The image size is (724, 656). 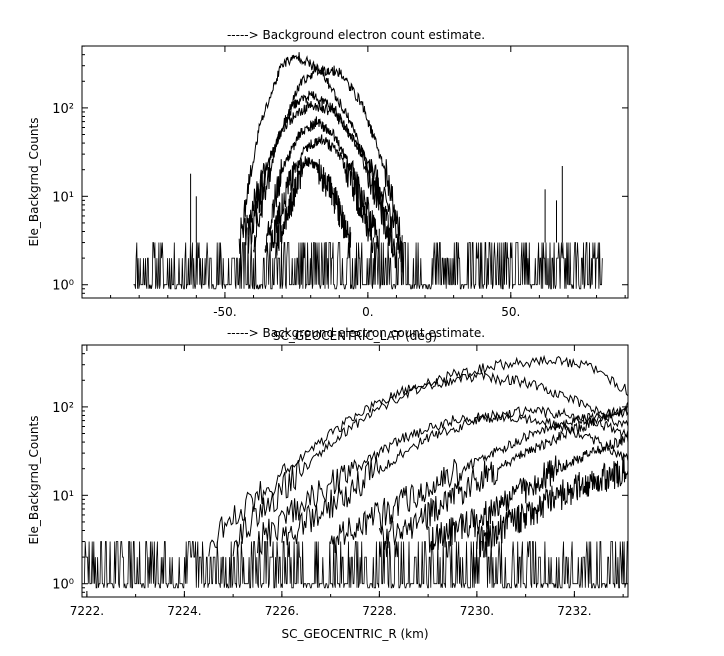 What do you see at coordinates (367, 312) in the screenshot?
I see `x-tick-label: 0.` at bounding box center [367, 312].